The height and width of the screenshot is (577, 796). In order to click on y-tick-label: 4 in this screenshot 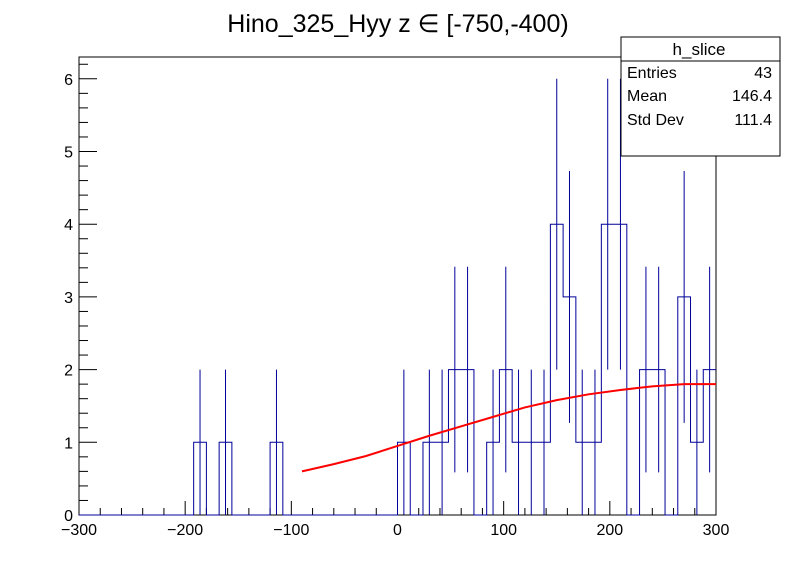, I will do `click(68, 225)`.